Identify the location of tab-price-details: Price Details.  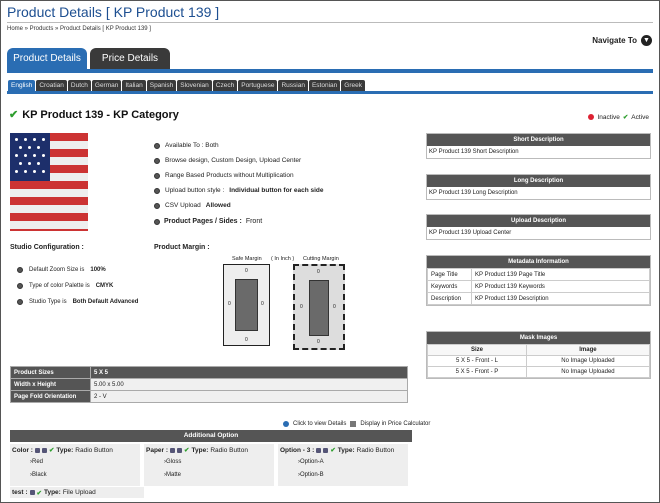
(130, 59).